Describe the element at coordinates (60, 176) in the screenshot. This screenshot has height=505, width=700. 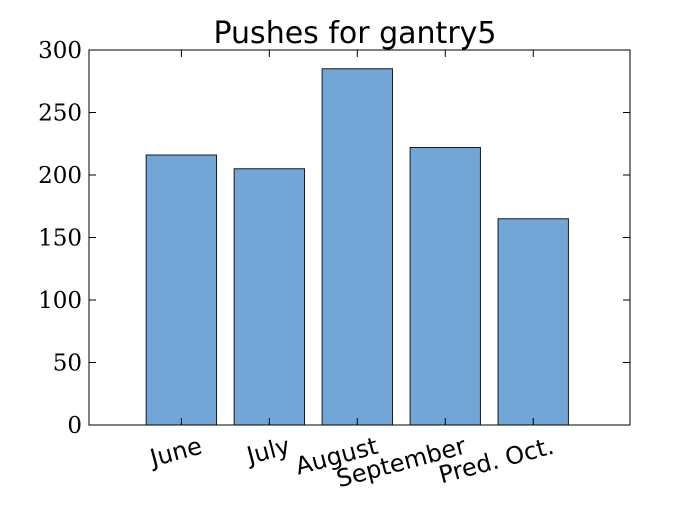
I see `y-tick-label-200: 200` at that location.